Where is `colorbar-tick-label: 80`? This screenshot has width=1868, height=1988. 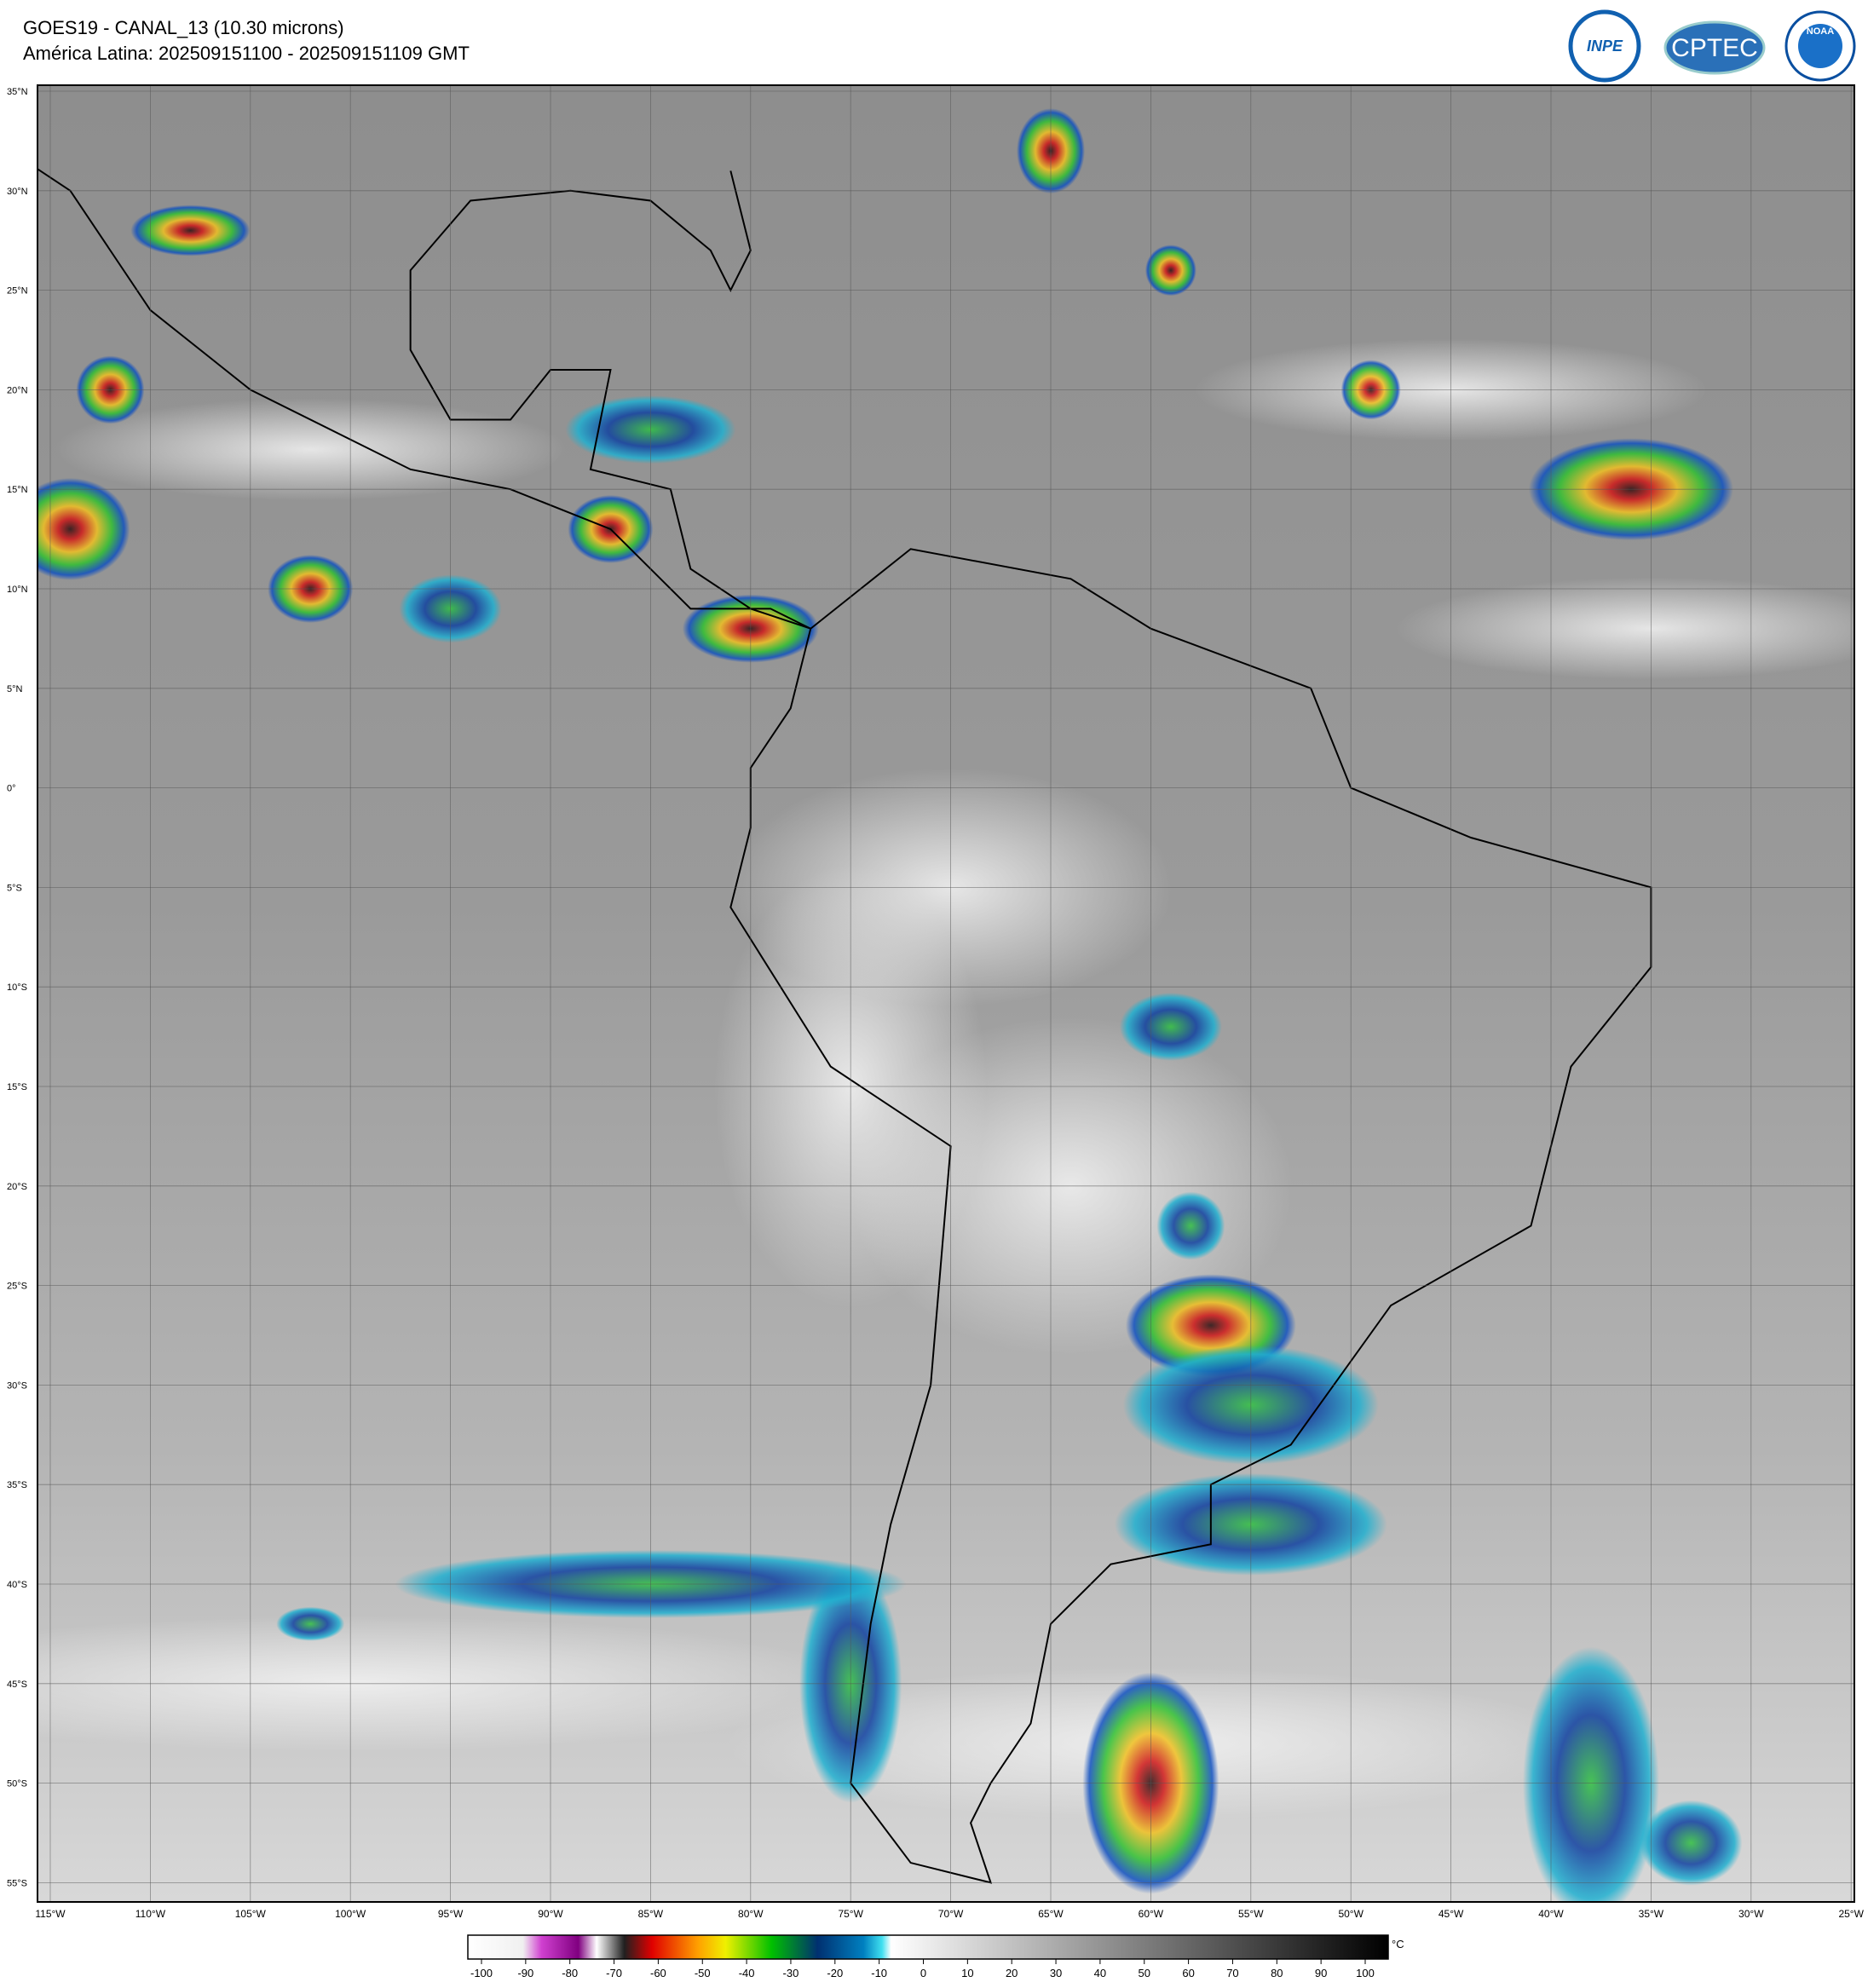
colorbar-tick-label: 80 is located at coordinates (1277, 1973).